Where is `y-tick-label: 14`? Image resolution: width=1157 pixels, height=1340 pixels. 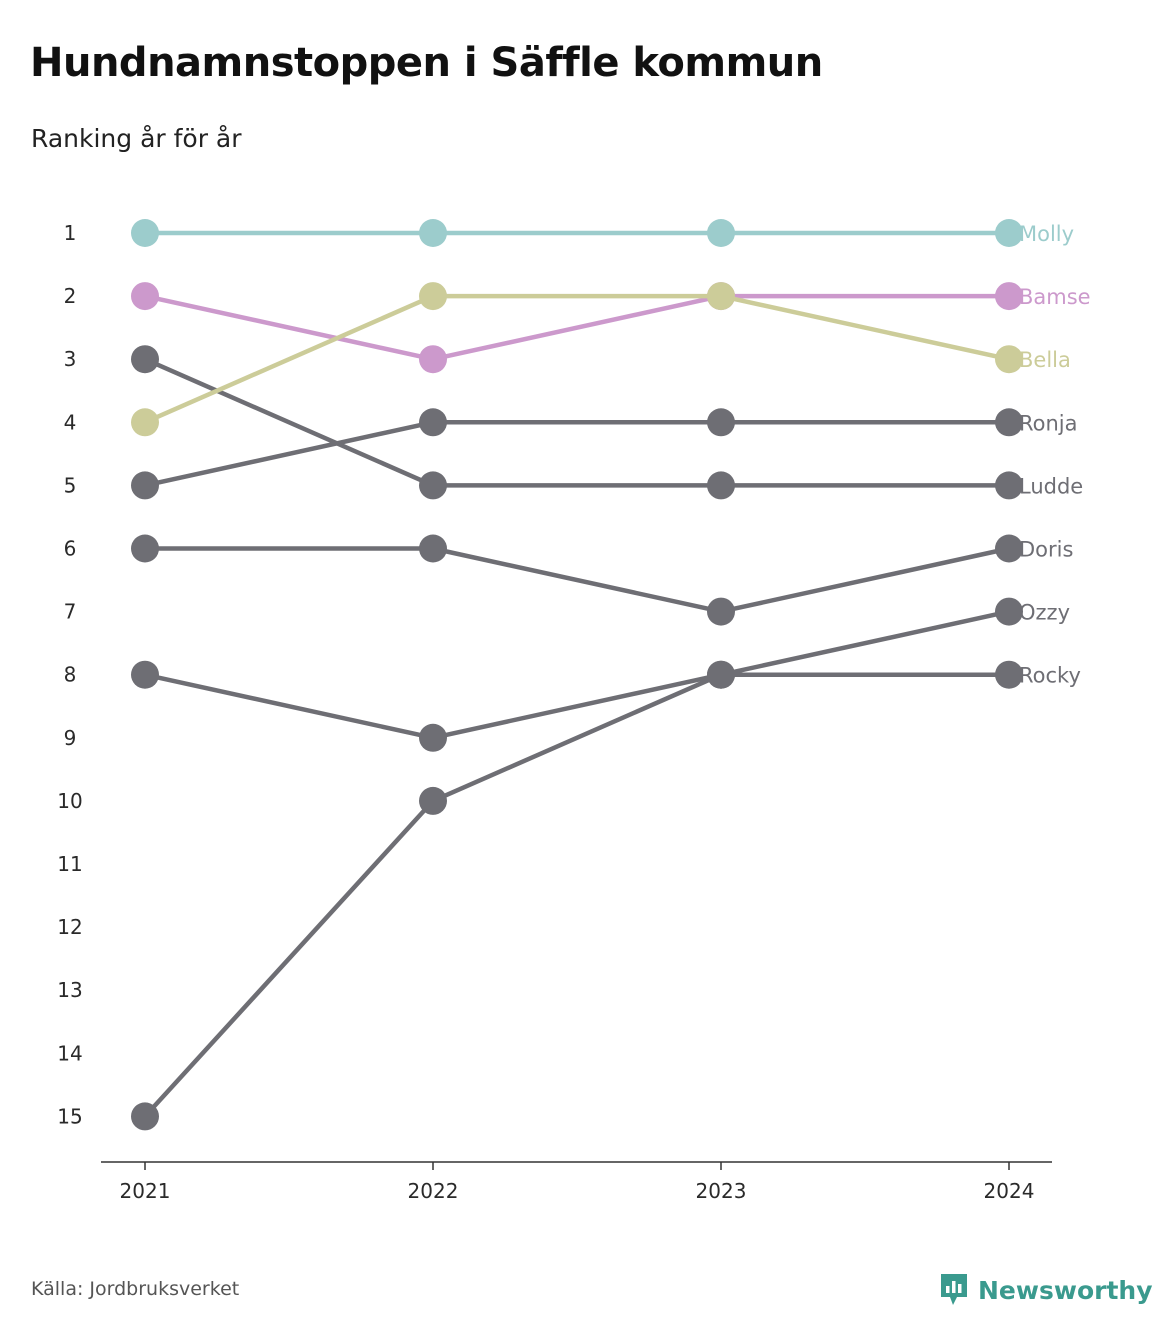
y-tick-label: 14 is located at coordinates (69, 1053).